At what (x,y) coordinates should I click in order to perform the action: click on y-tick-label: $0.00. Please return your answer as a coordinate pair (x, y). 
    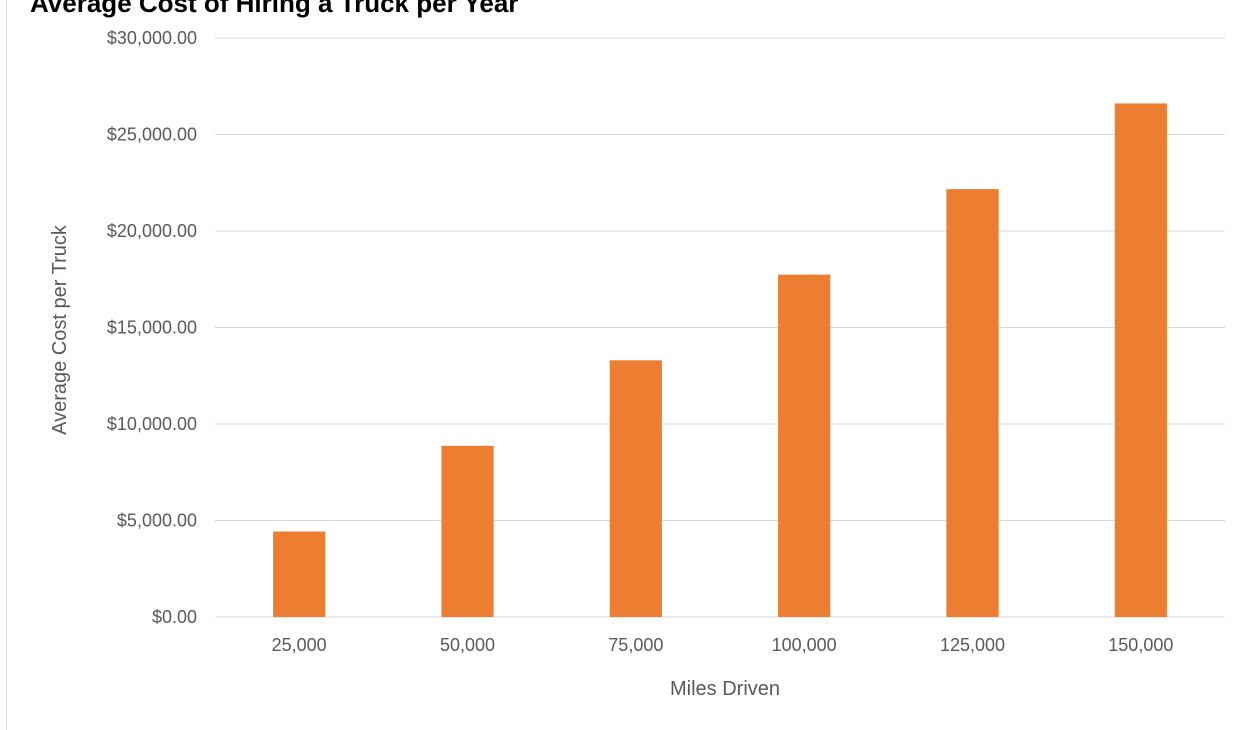
    Looking at the image, I should click on (174, 617).